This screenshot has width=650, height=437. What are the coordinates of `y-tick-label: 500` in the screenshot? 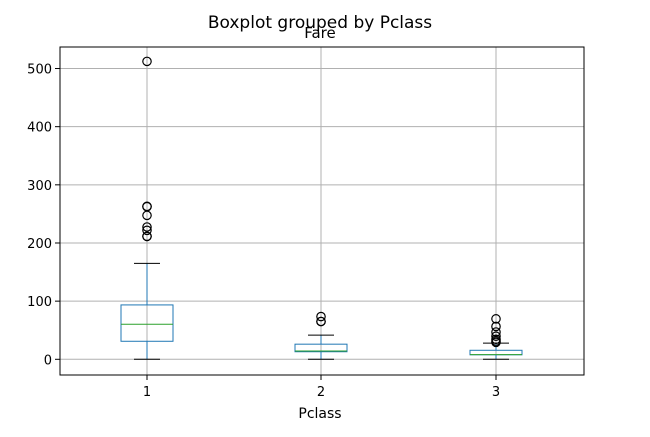 It's located at (39, 70).